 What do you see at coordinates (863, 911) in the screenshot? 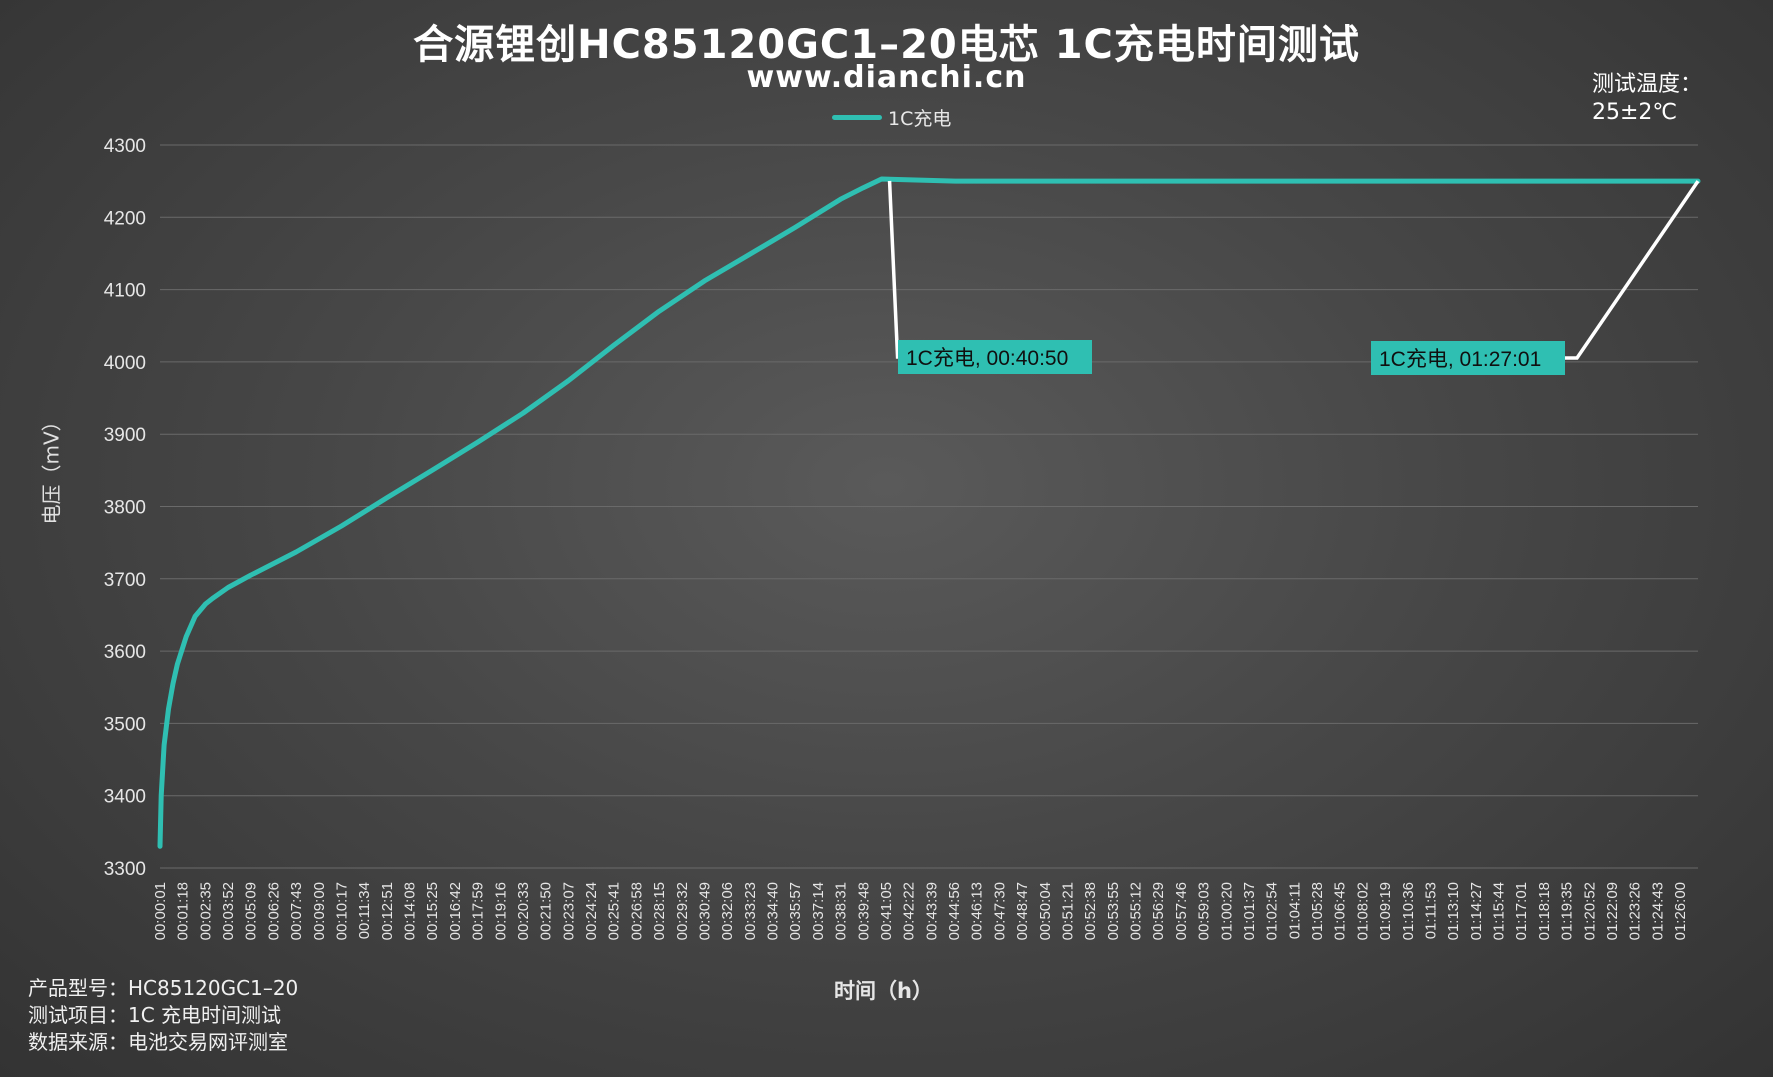
I see `x-tick-label: 00:39:48` at bounding box center [863, 911].